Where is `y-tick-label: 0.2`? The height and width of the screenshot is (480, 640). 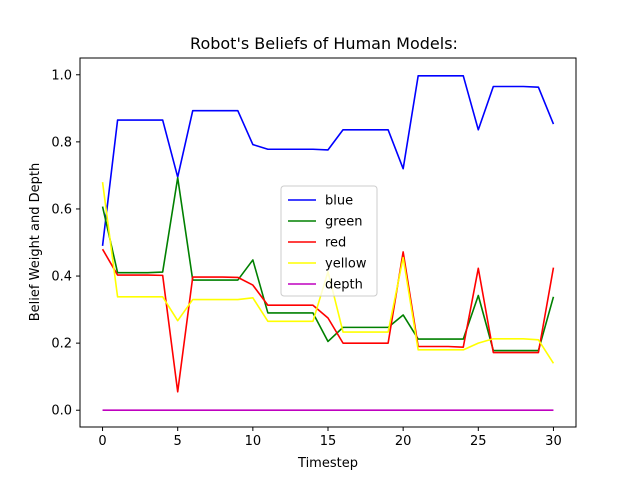 y-tick-label: 0.2 is located at coordinates (61, 344).